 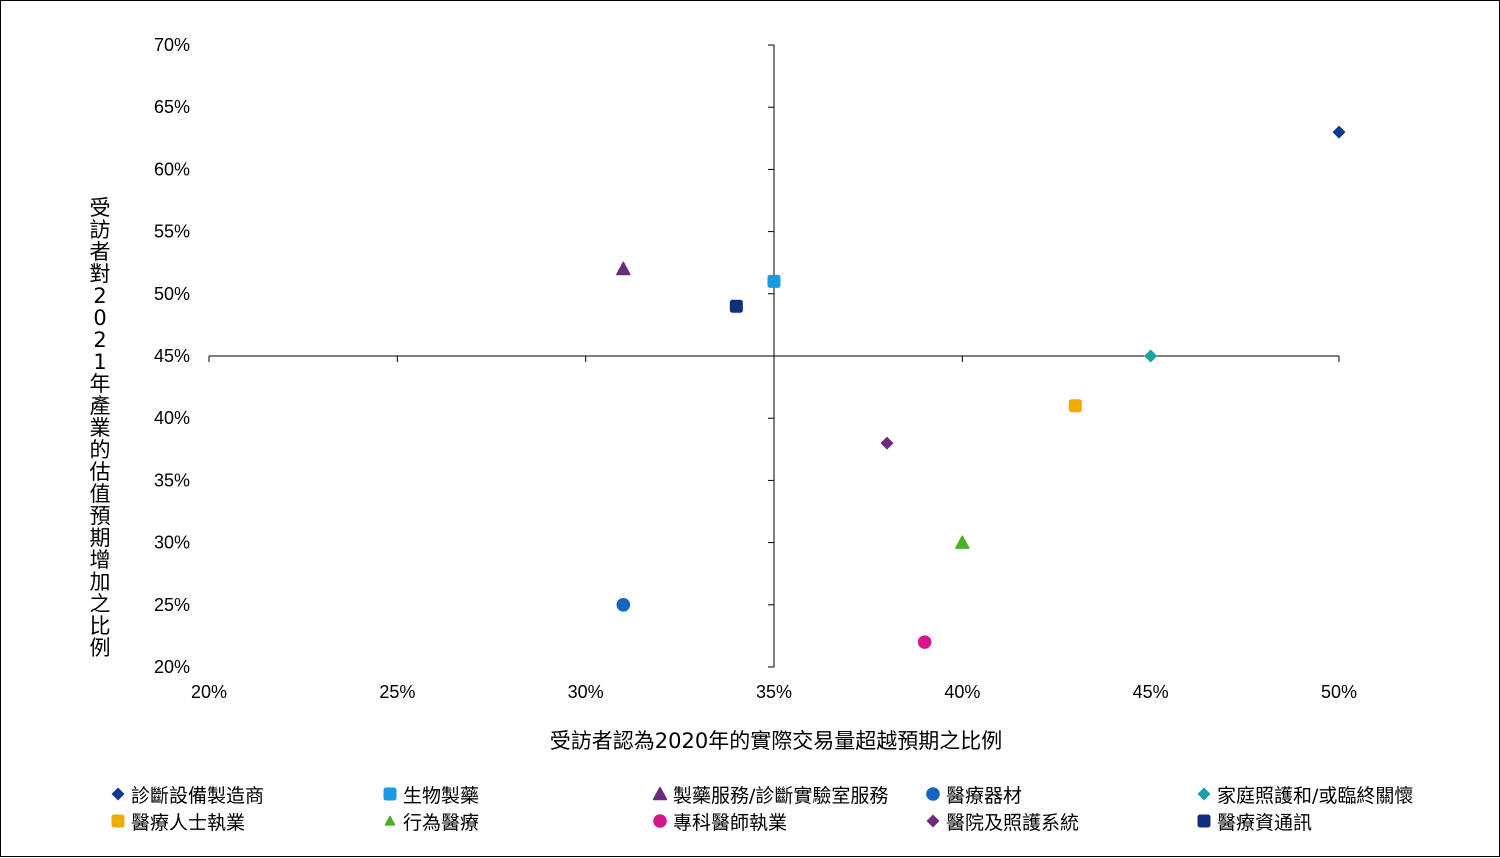 I want to click on y-axis-title: 受訪者對2021年產業的估值預期增加之比例, so click(x=100, y=428).